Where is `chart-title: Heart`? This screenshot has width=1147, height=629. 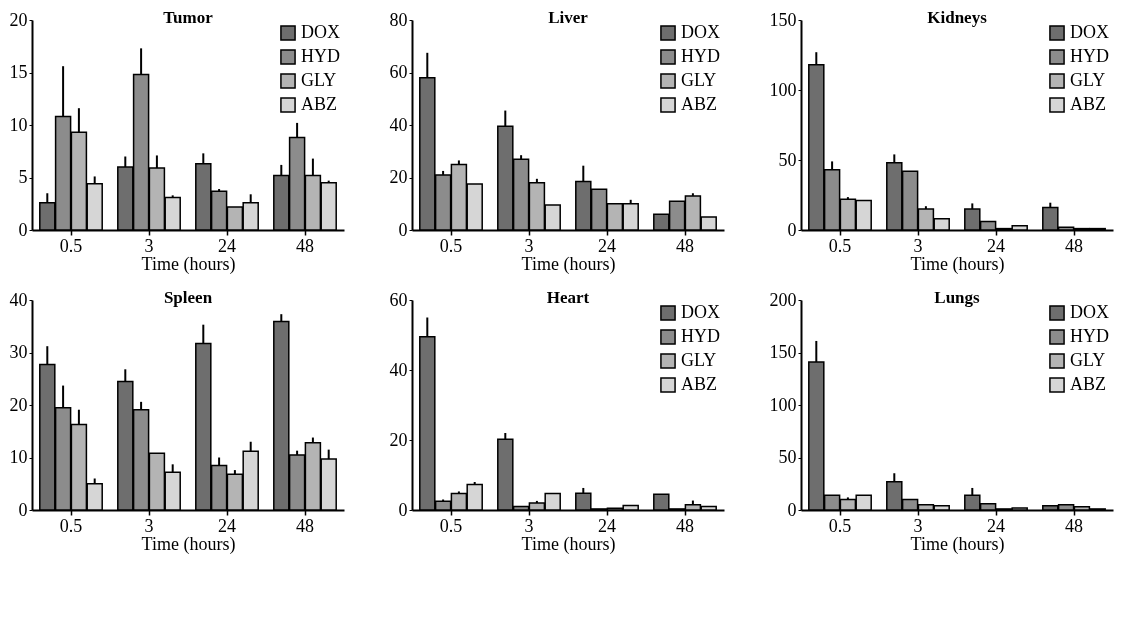
chart-title: Heart is located at coordinates (568, 297).